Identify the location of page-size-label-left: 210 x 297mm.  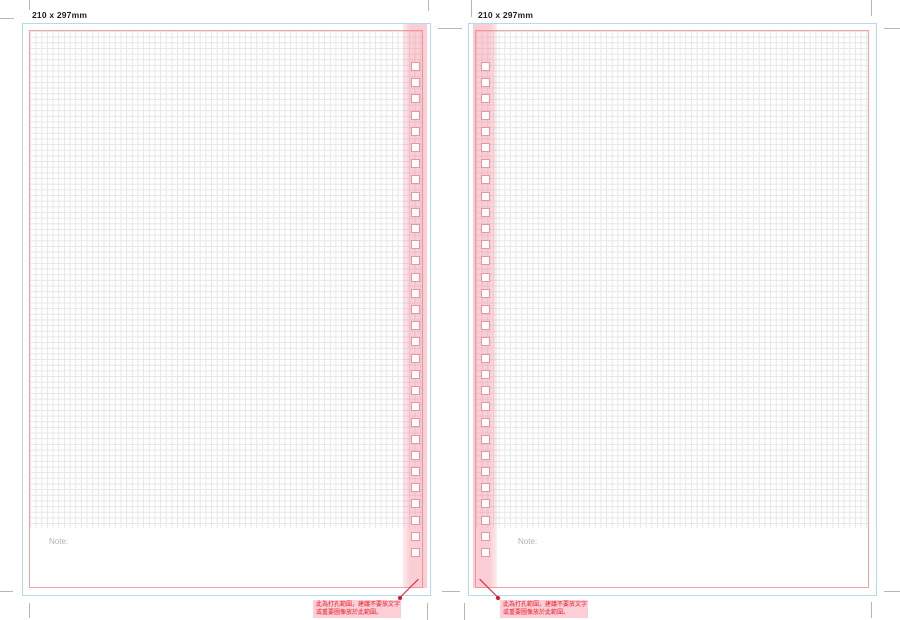
(60, 15).